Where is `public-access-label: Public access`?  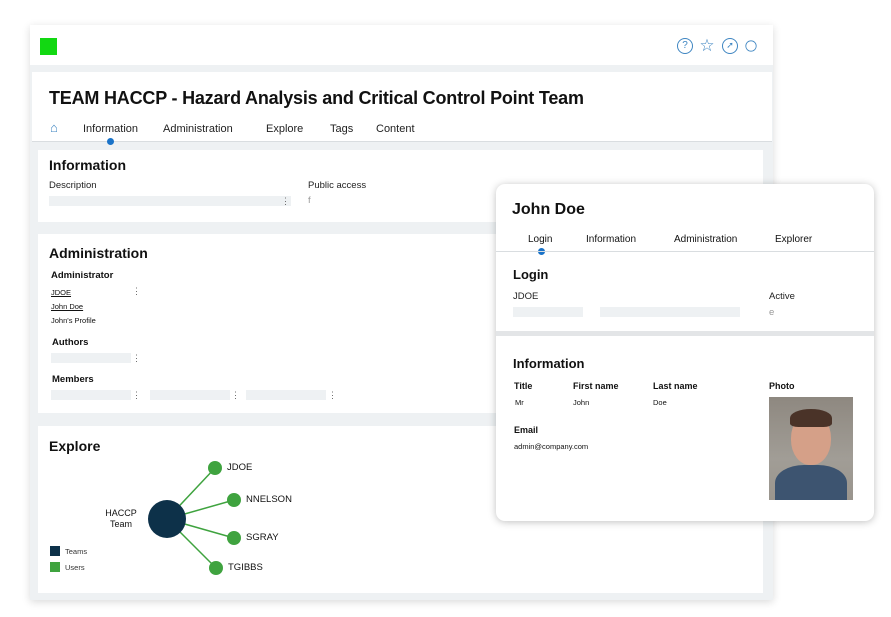
public-access-label: Public access is located at coordinates (337, 185).